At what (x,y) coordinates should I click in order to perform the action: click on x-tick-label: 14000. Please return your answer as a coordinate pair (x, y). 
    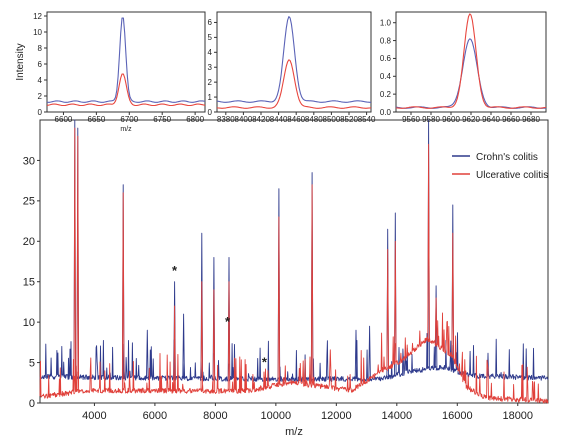
    Looking at the image, I should click on (397, 416).